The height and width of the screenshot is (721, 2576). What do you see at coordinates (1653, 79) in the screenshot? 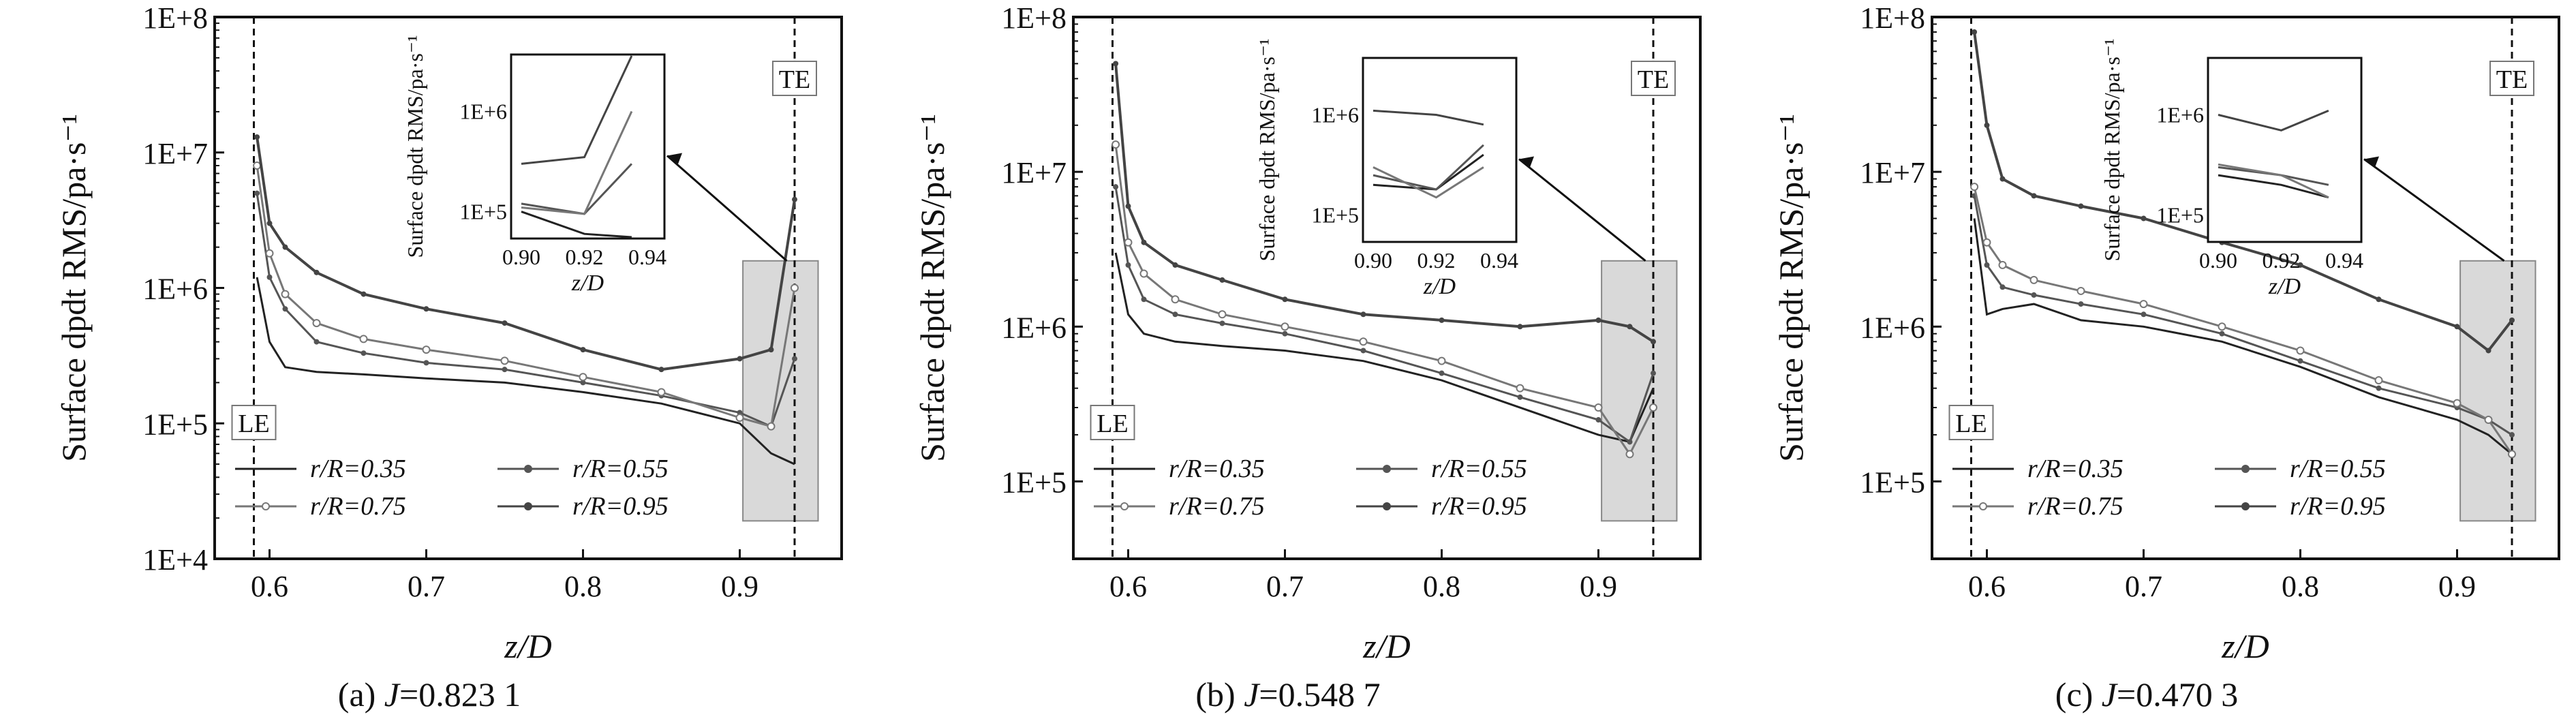
I see `te-label: TE` at bounding box center [1653, 79].